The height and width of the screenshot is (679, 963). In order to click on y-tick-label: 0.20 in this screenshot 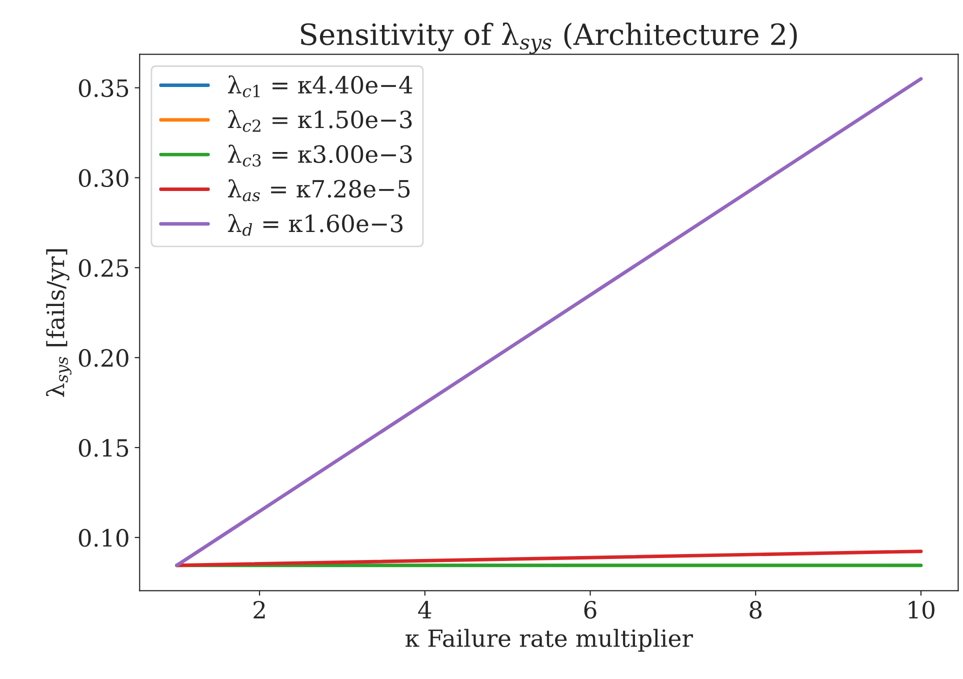, I will do `click(103, 358)`.